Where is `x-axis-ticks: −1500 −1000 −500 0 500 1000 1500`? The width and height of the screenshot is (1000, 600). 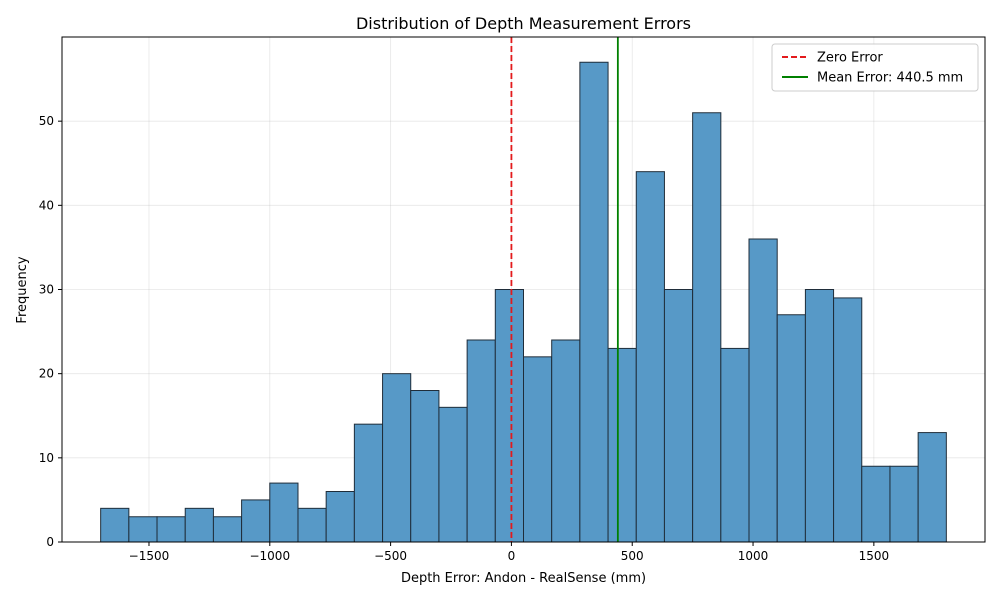
x-axis-ticks: −1500 −1000 −500 0 500 1000 1500 is located at coordinates (509, 552).